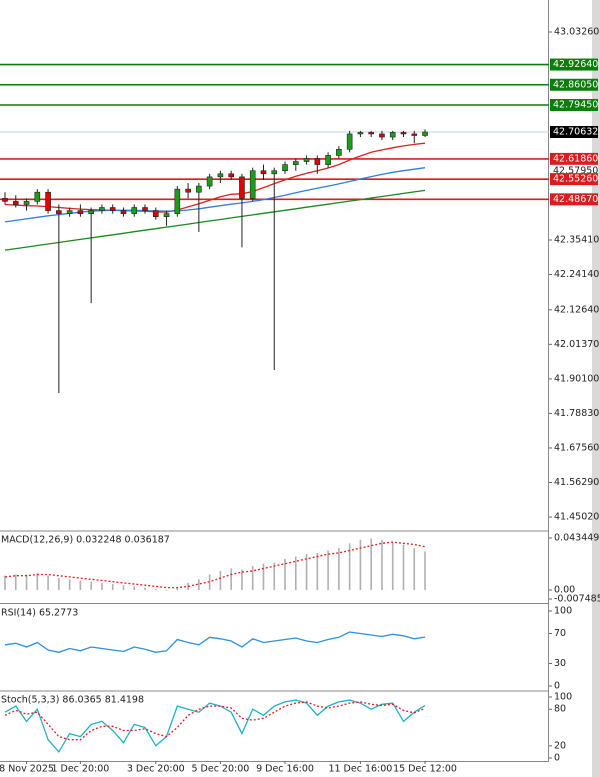  What do you see at coordinates (576, 309) in the screenshot?
I see `y-tick-label: 42.12640` at bounding box center [576, 309].